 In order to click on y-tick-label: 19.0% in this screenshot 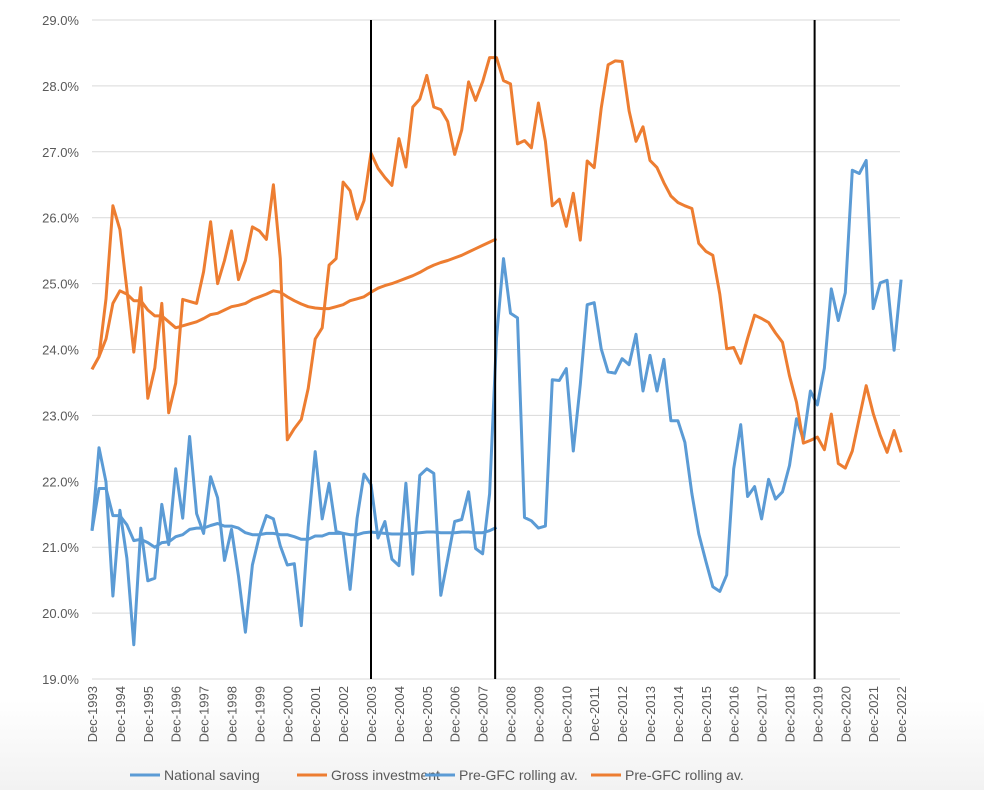, I will do `click(60, 679)`.